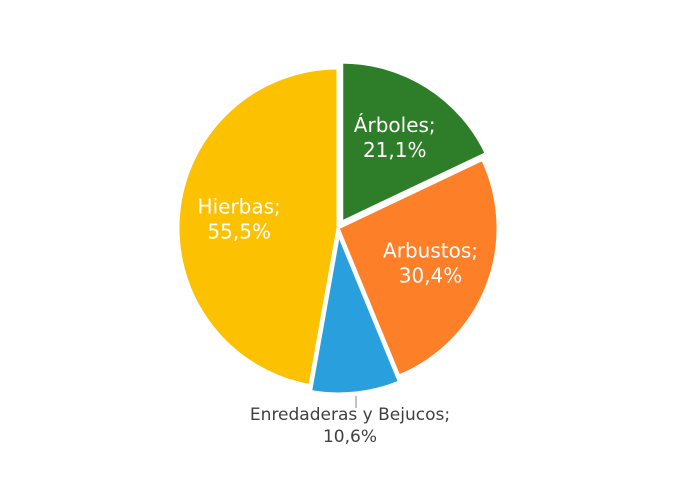  I want to click on category-label: Hierbas, so click(236, 206).